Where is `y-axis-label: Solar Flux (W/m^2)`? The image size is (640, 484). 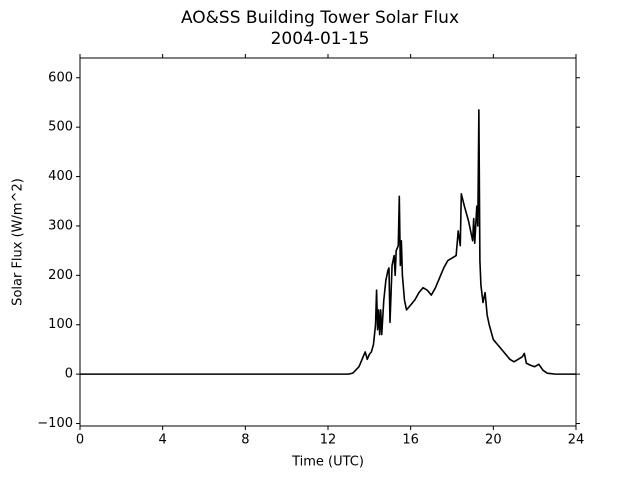
y-axis-label: Solar Flux (W/m^2) is located at coordinates (18, 242).